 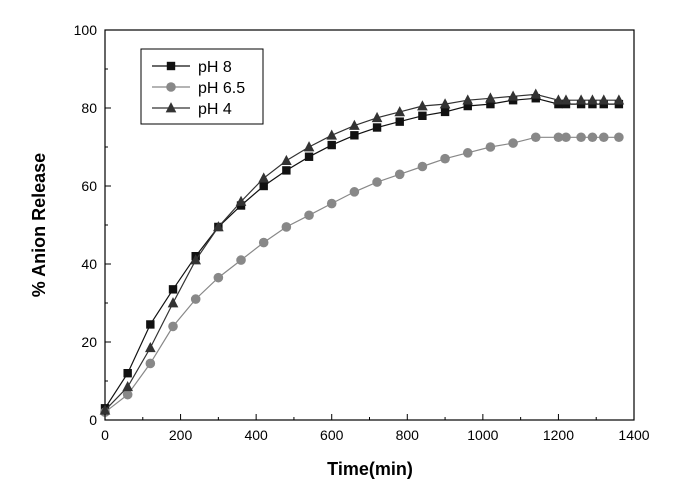 I want to click on y-tick-label: 40, so click(x=89, y=264).